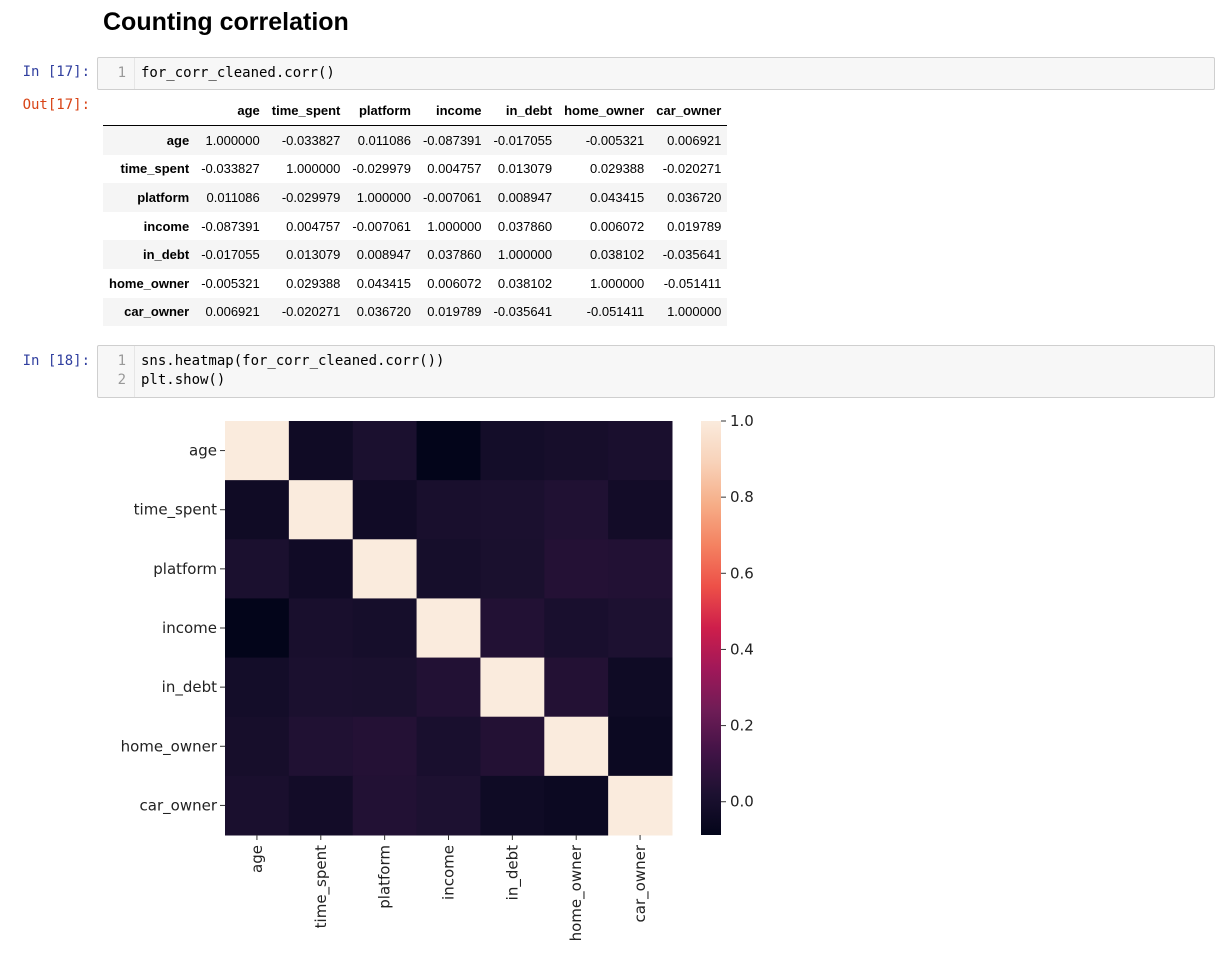 Image resolution: width=1221 pixels, height=957 pixels. Describe the element at coordinates (454, 226) in the screenshot. I see `table-cell: 1.000000` at that location.